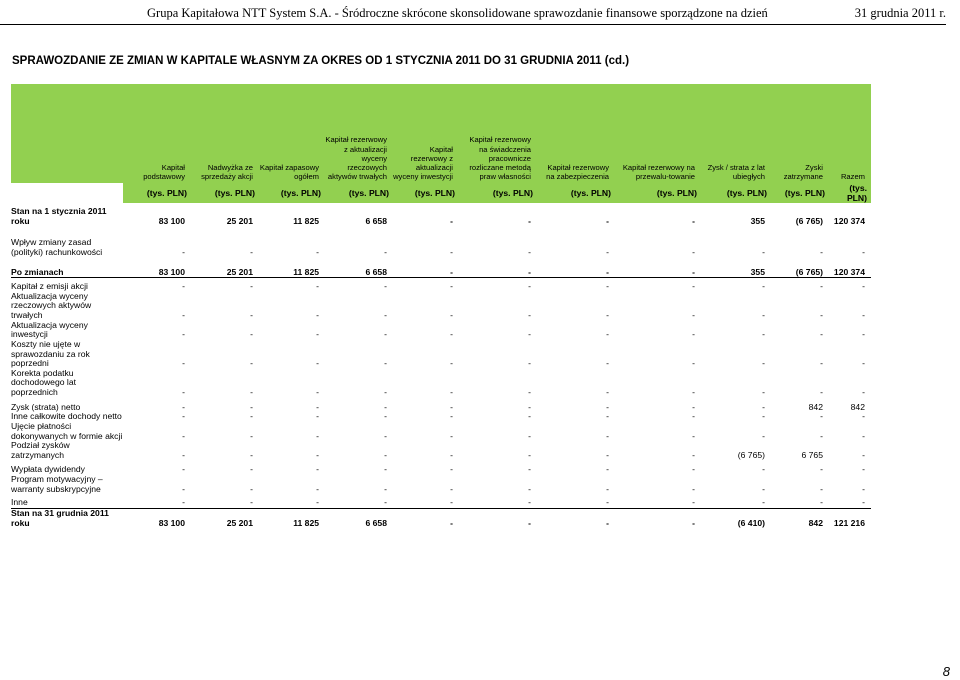 Image resolution: width=960 pixels, height=680 pixels. Describe the element at coordinates (67, 501) in the screenshot. I see `row-label: Inne` at that location.